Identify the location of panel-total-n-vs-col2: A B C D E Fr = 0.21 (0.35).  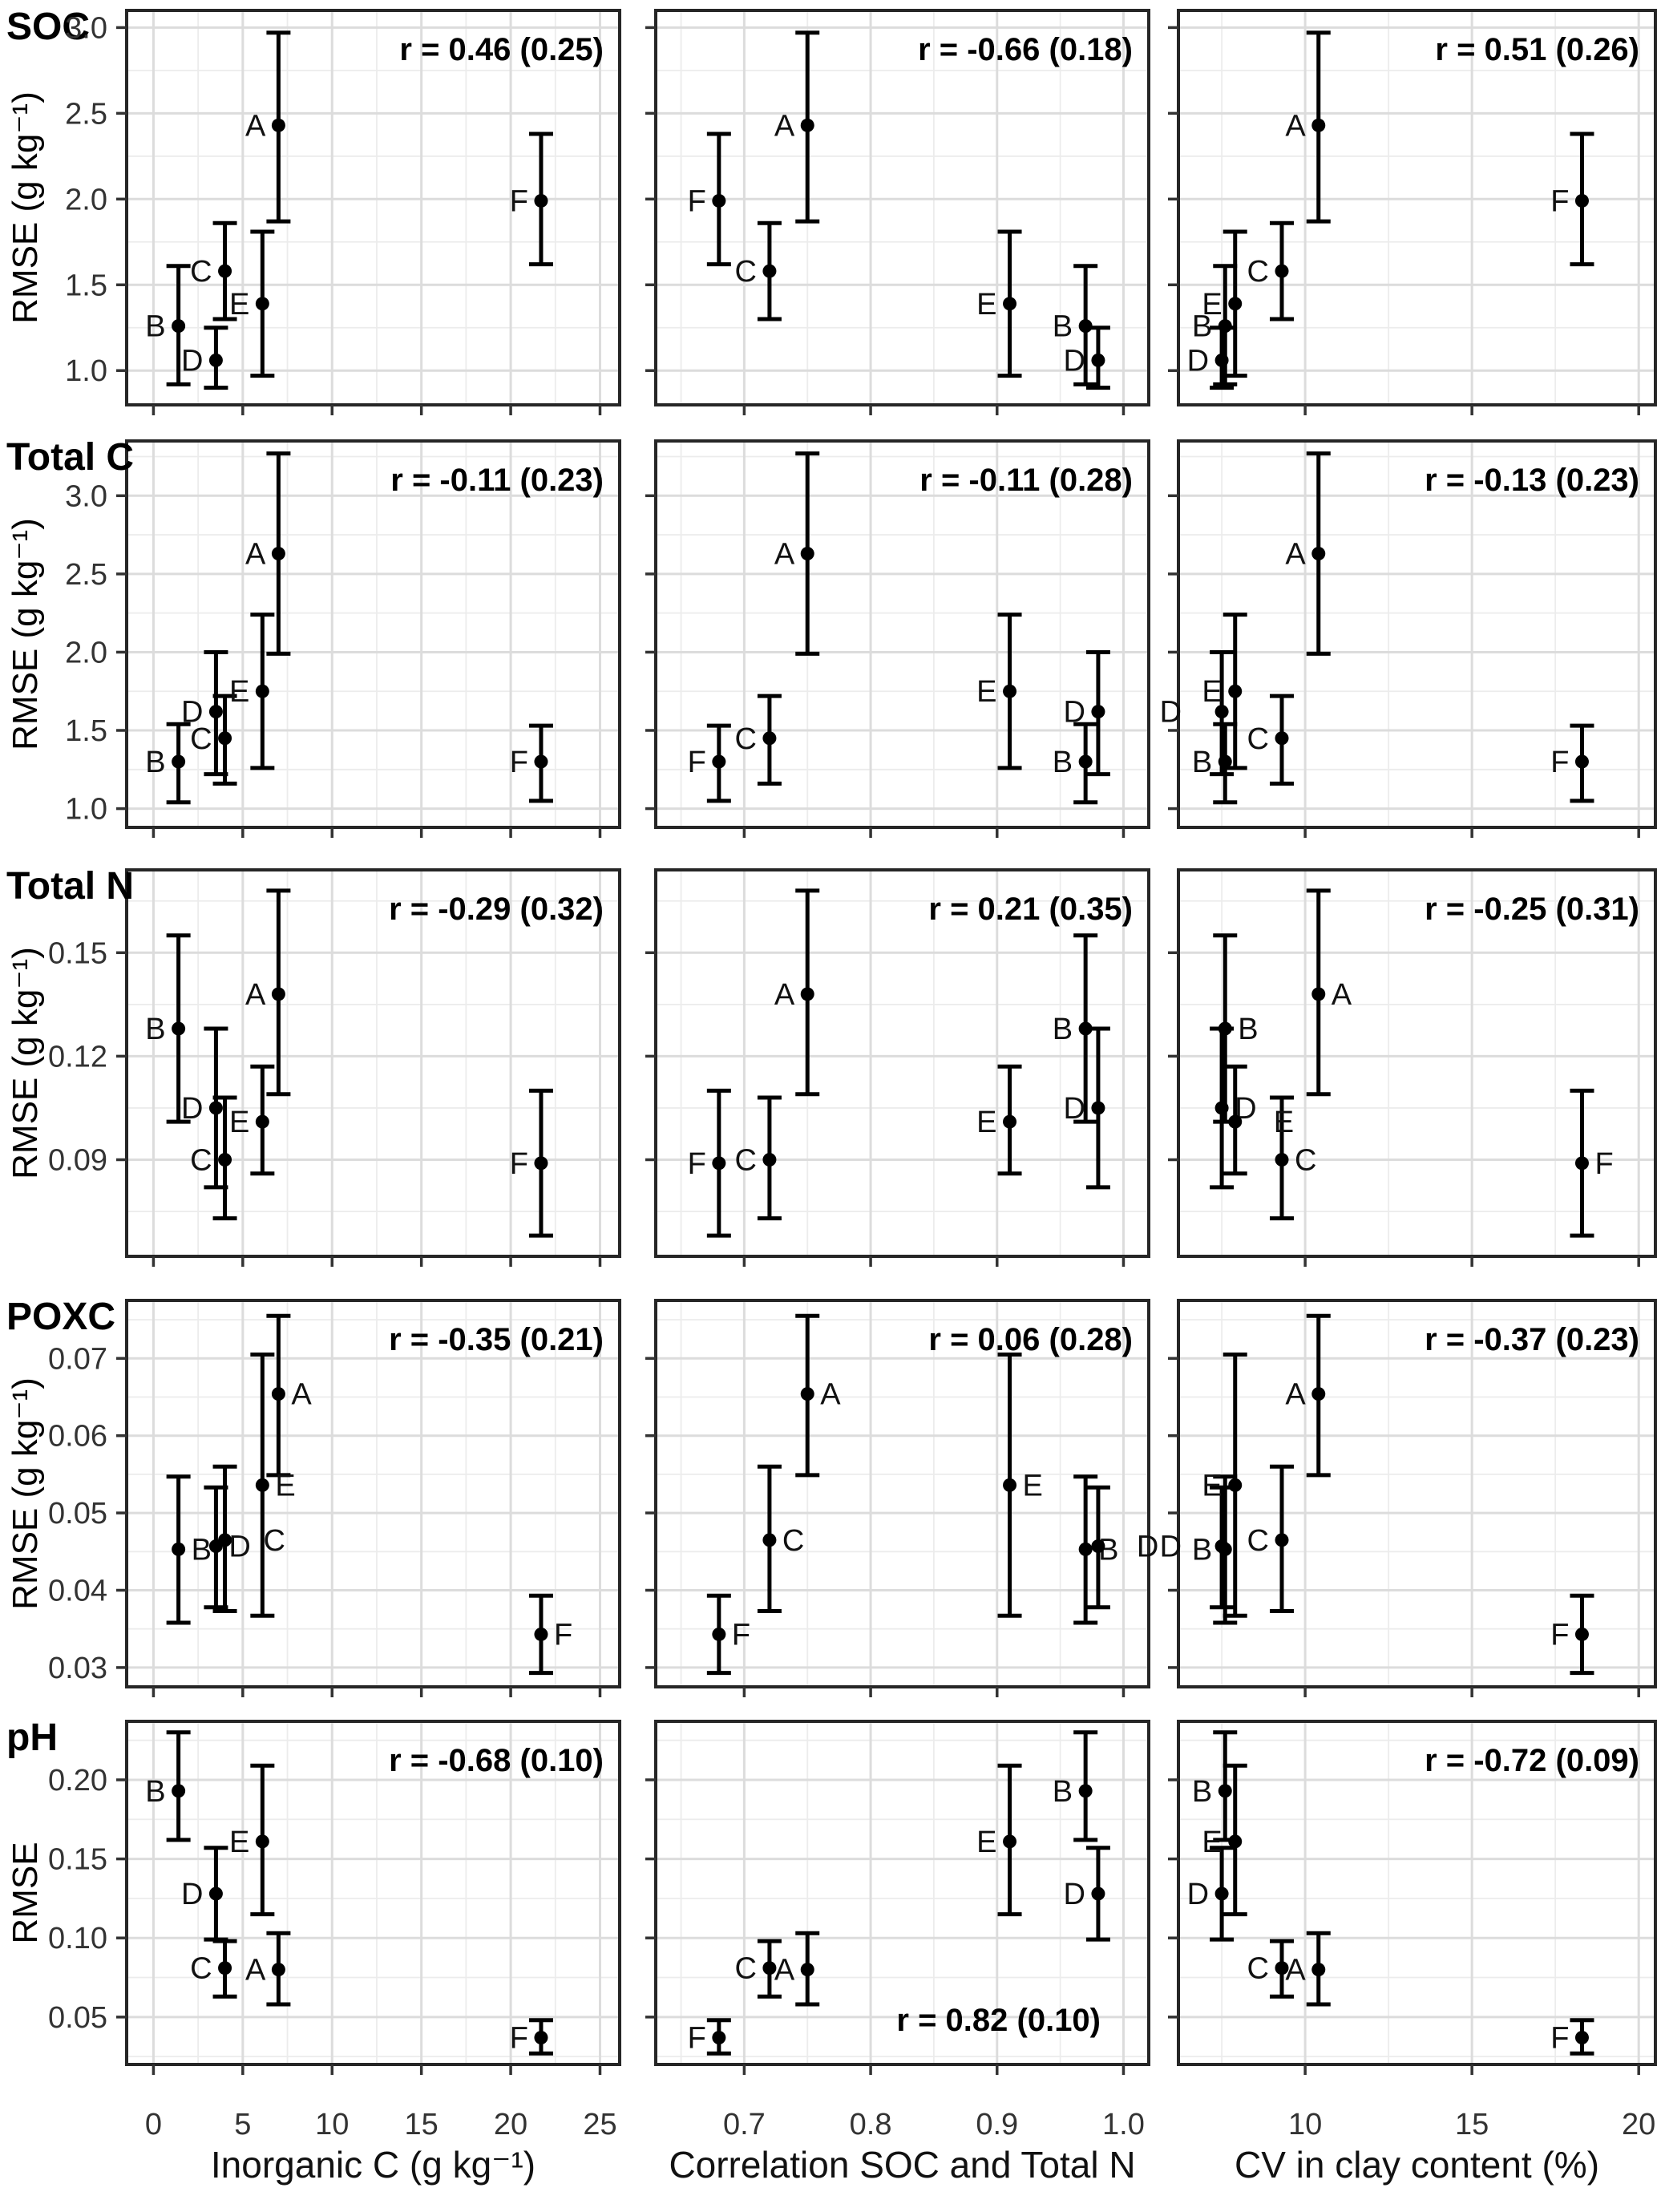
(897, 1067).